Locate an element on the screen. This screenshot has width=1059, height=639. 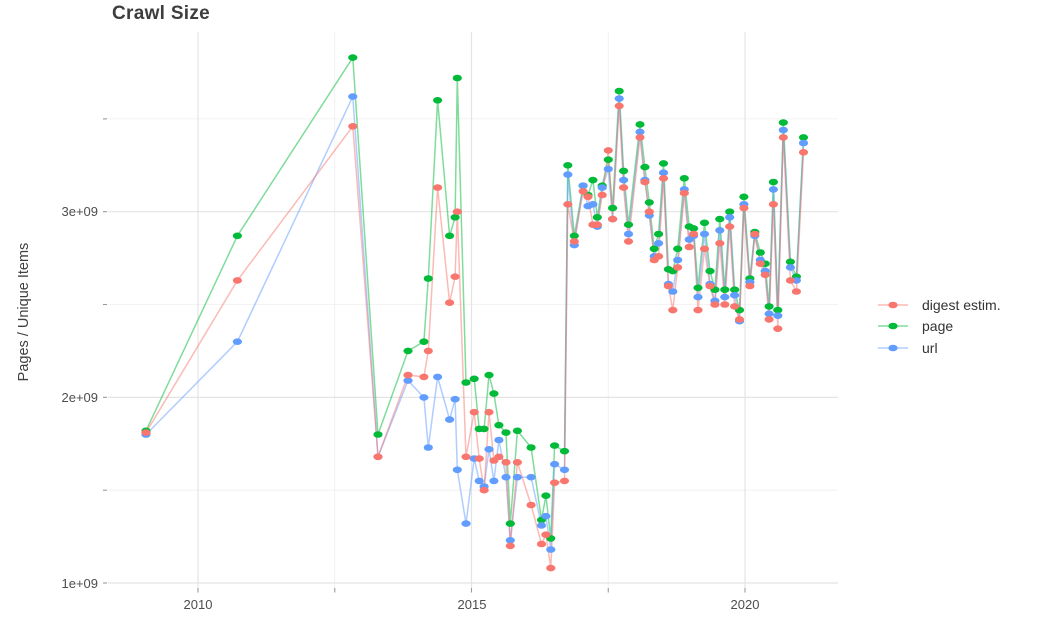
x-tick-label-2020: 2020 is located at coordinates (745, 604).